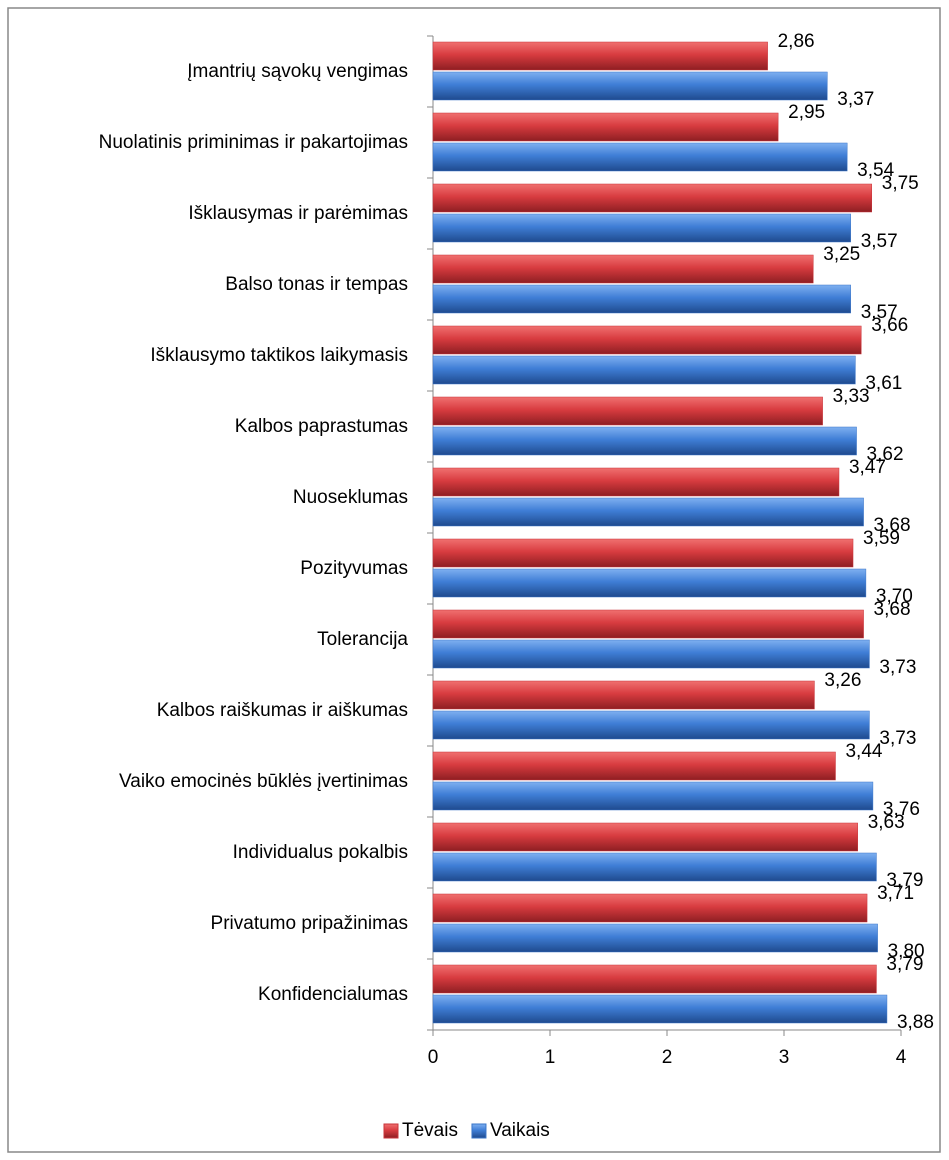 This screenshot has width=949, height=1160. Describe the element at coordinates (309, 923) in the screenshot. I see `category-text: Privatumo pripažinimas` at that location.